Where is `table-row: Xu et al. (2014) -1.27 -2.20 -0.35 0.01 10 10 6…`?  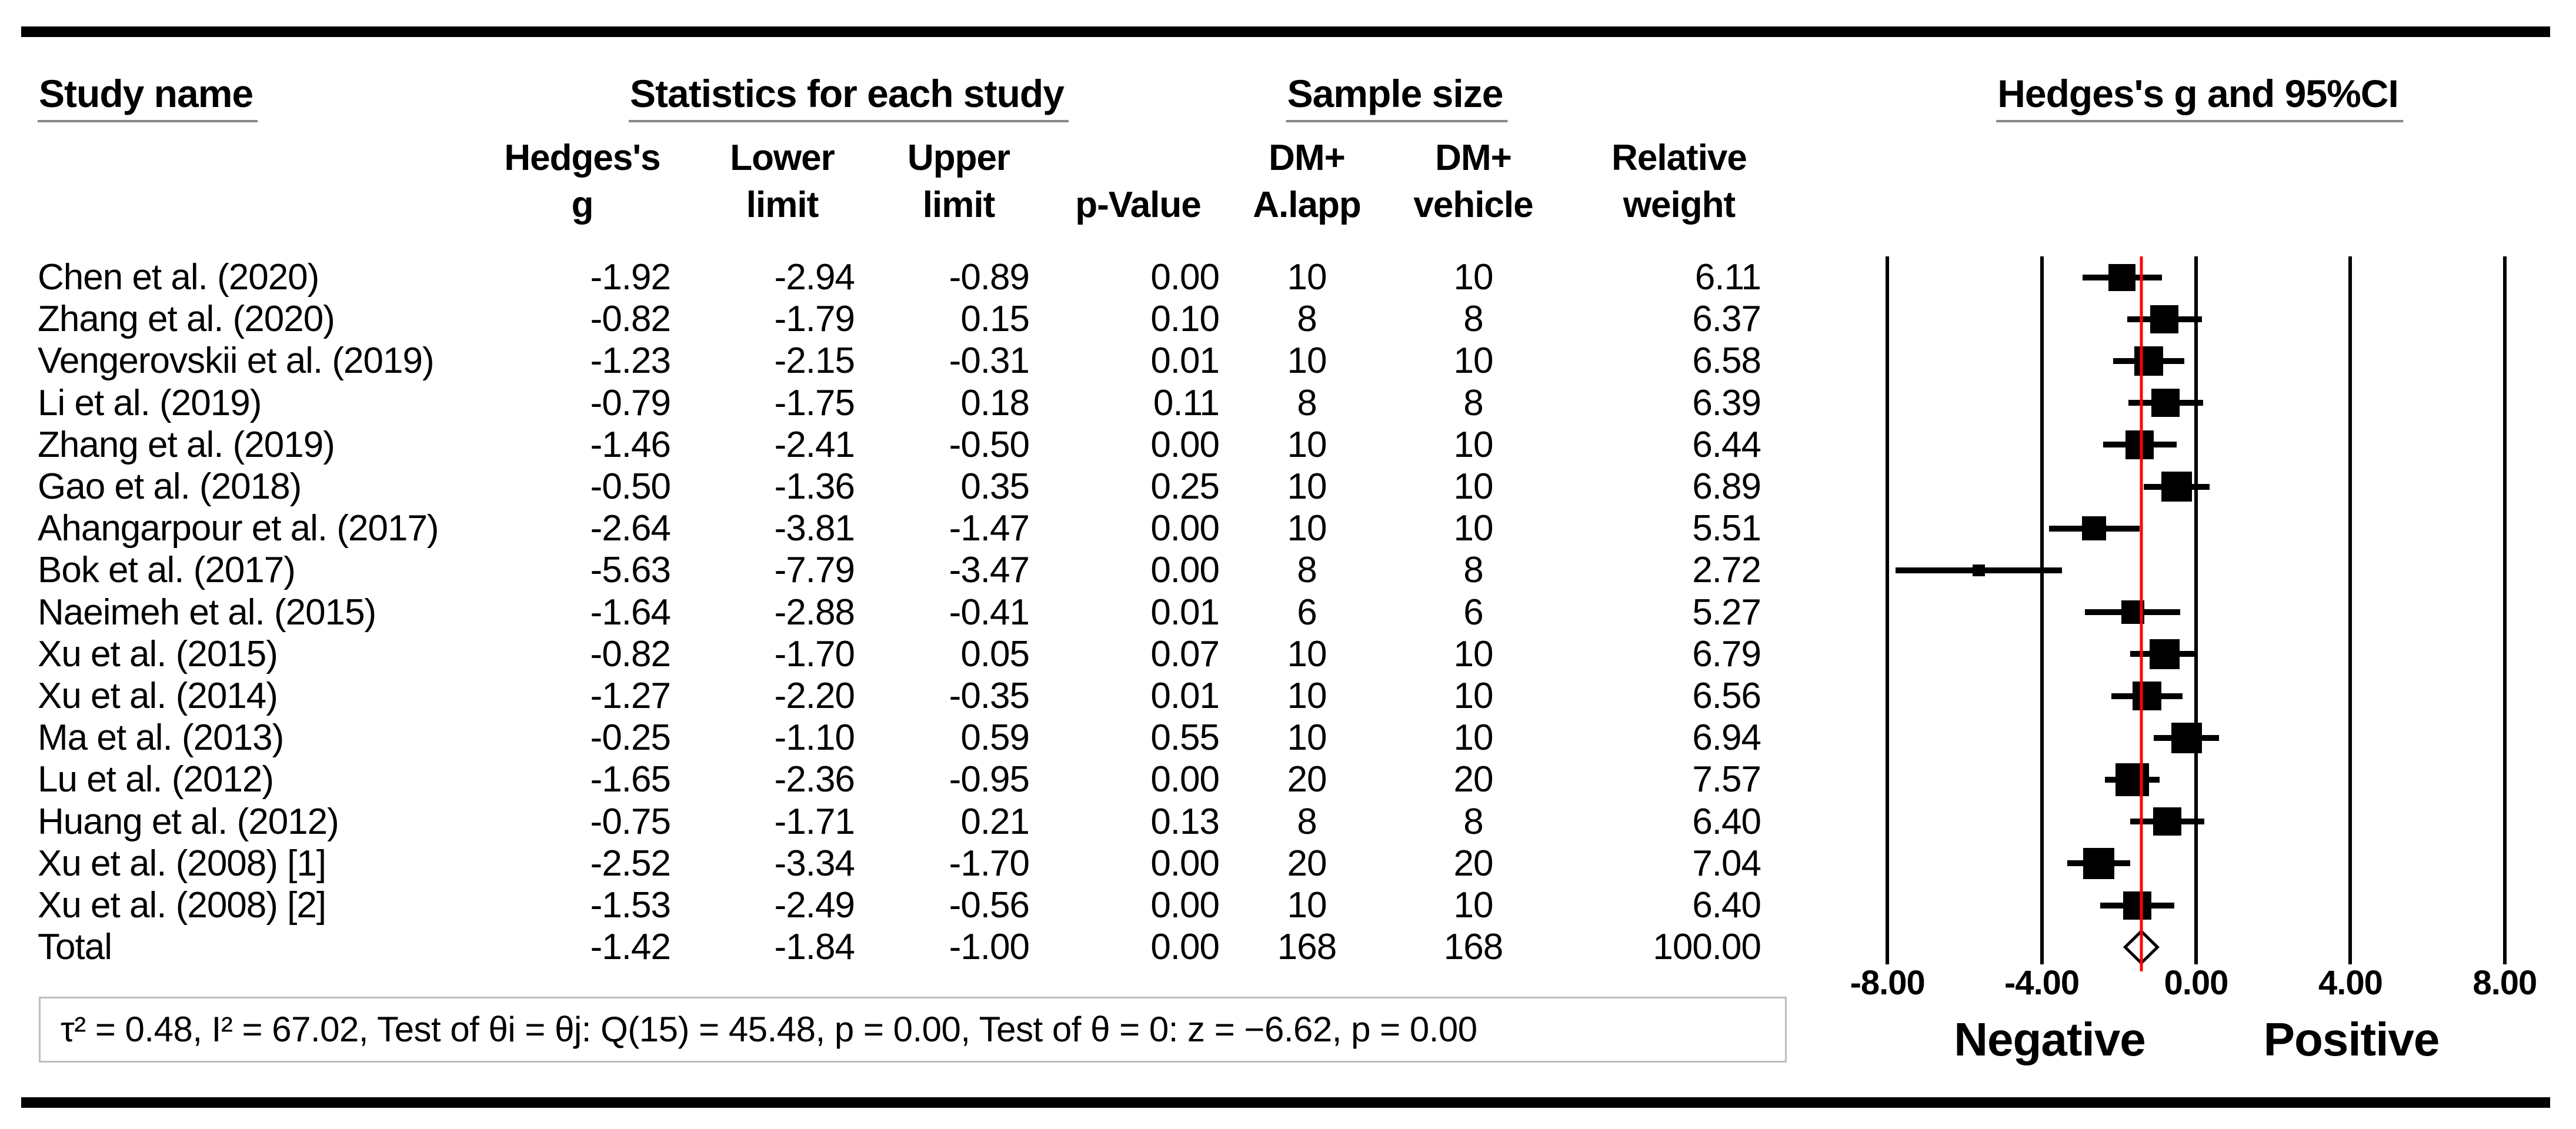 table-row: Xu et al. (2014) -1.27 -2.20 -0.35 0.01 10 10 6… is located at coordinates (897, 696).